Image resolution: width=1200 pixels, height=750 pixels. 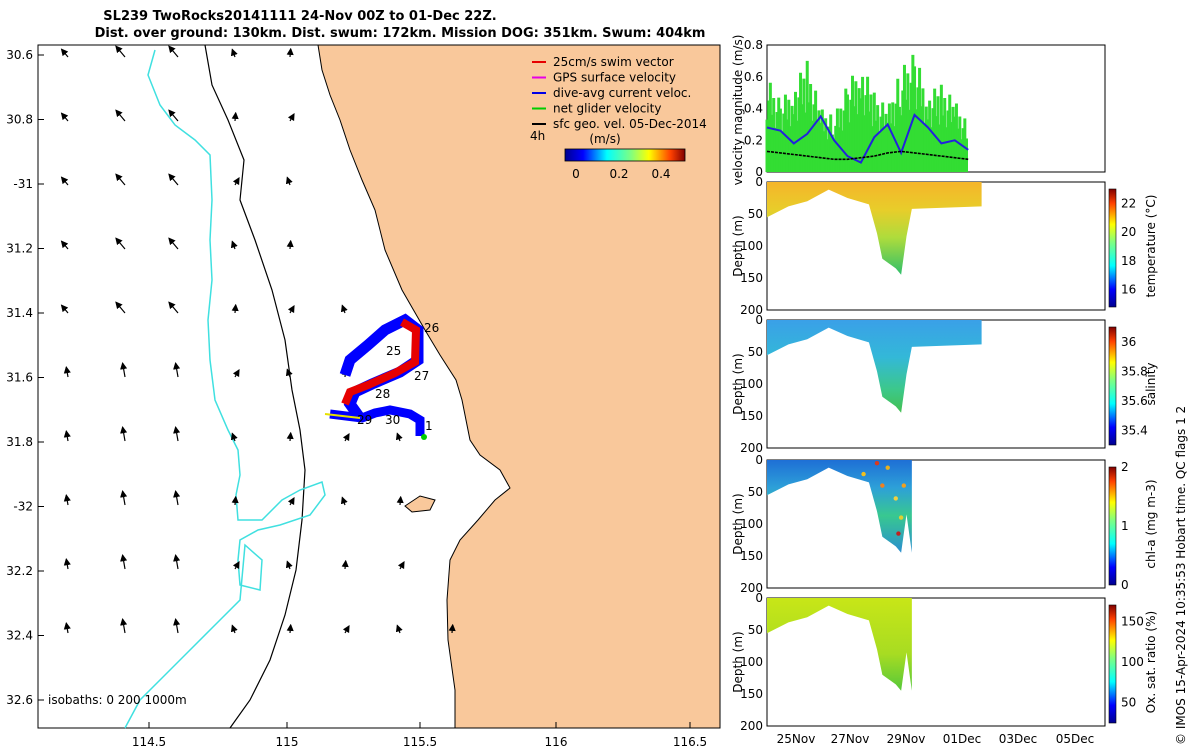 What do you see at coordinates (751, 448) in the screenshot?
I see `salinity-ytick: 200` at bounding box center [751, 448].